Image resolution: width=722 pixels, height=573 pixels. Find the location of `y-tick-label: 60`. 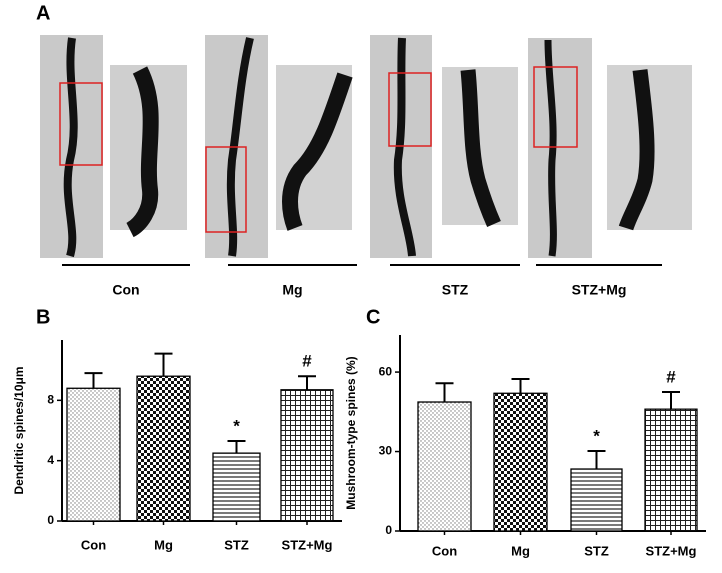

y-tick-label: 60 is located at coordinates (386, 371).